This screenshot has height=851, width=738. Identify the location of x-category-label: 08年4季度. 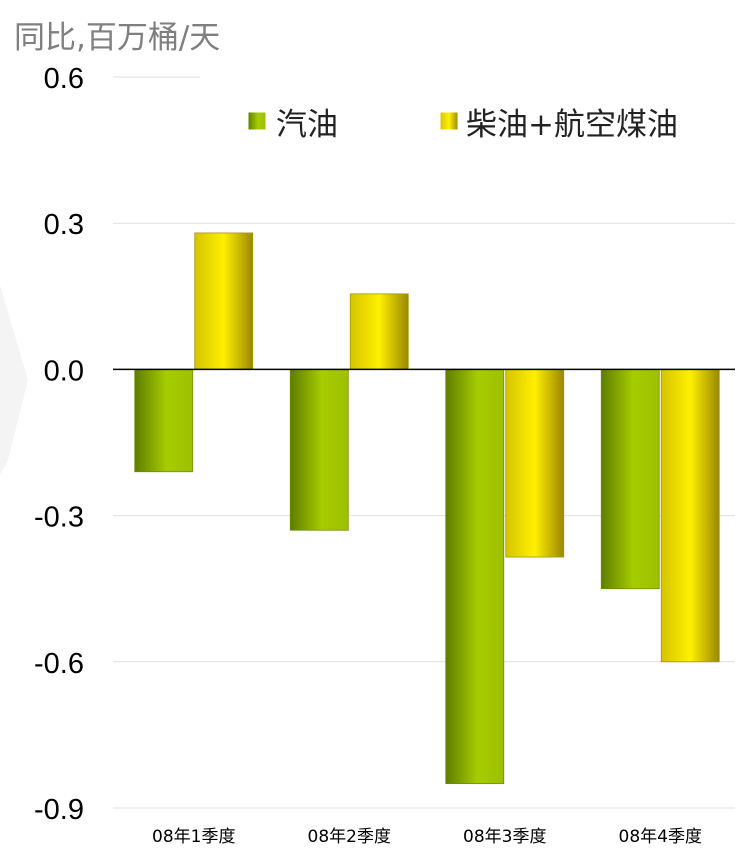
(660, 837).